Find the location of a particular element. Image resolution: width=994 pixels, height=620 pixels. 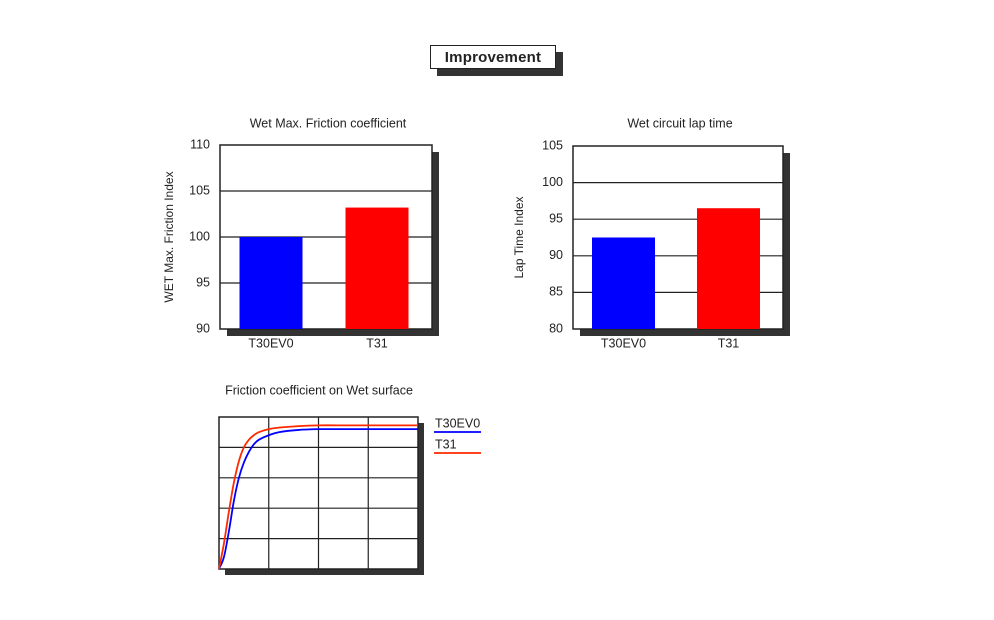

series-line-t30ev0 is located at coordinates (318, 499).